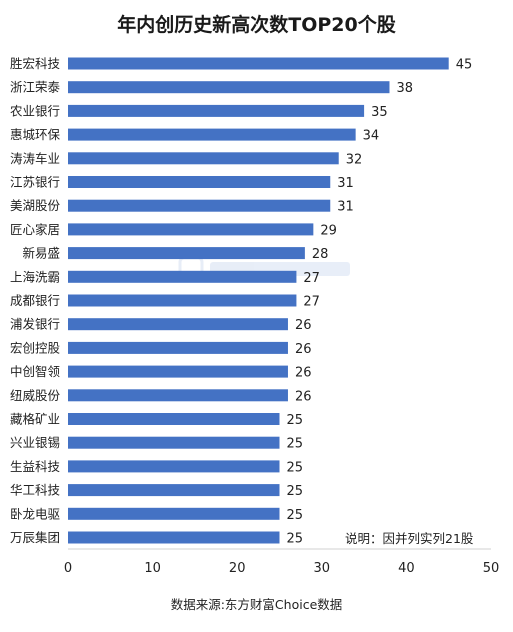 This screenshot has height=632, width=513. What do you see at coordinates (371, 136) in the screenshot?
I see `value-label: 34` at bounding box center [371, 136].